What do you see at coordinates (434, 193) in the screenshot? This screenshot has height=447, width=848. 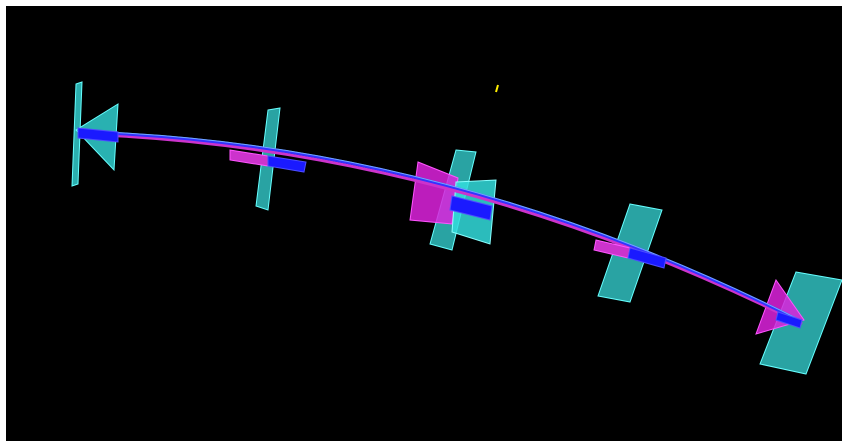 I see `cone-magenta-middle` at bounding box center [434, 193].